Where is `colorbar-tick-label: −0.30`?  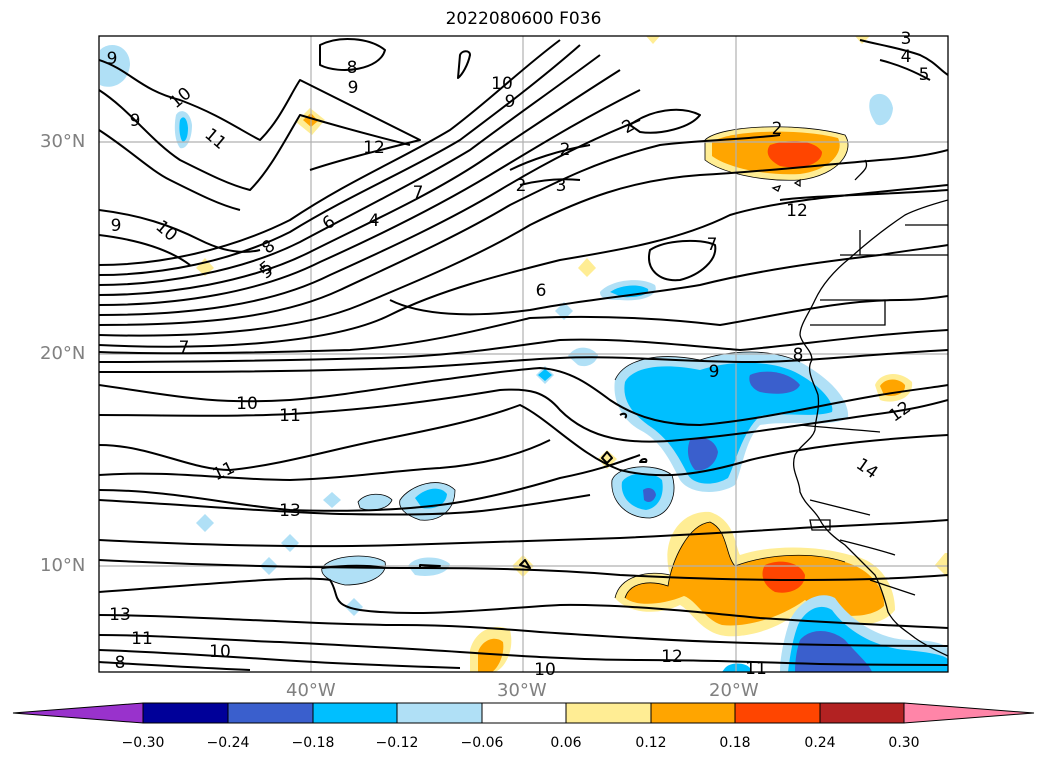 colorbar-tick-label: −0.30 is located at coordinates (143, 743).